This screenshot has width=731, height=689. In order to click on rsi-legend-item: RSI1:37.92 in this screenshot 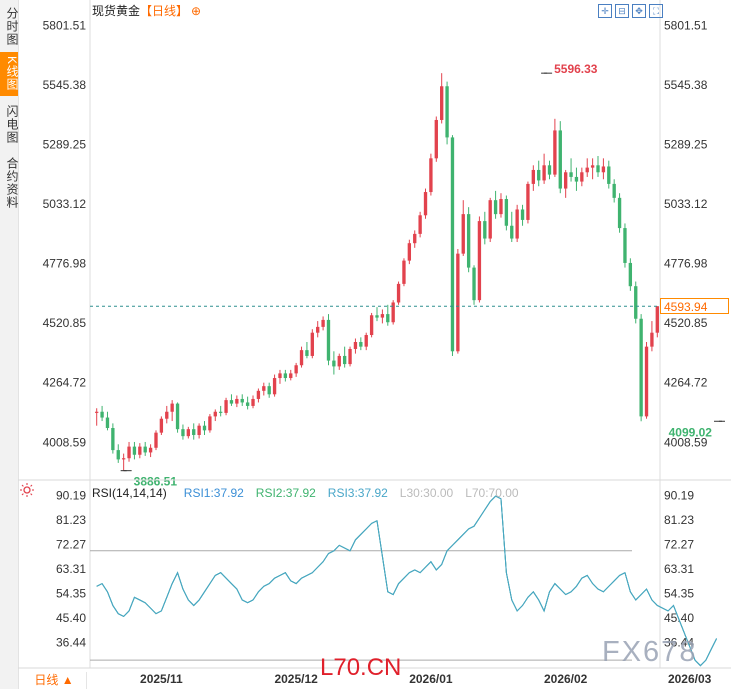, I will do `click(214, 493)`.